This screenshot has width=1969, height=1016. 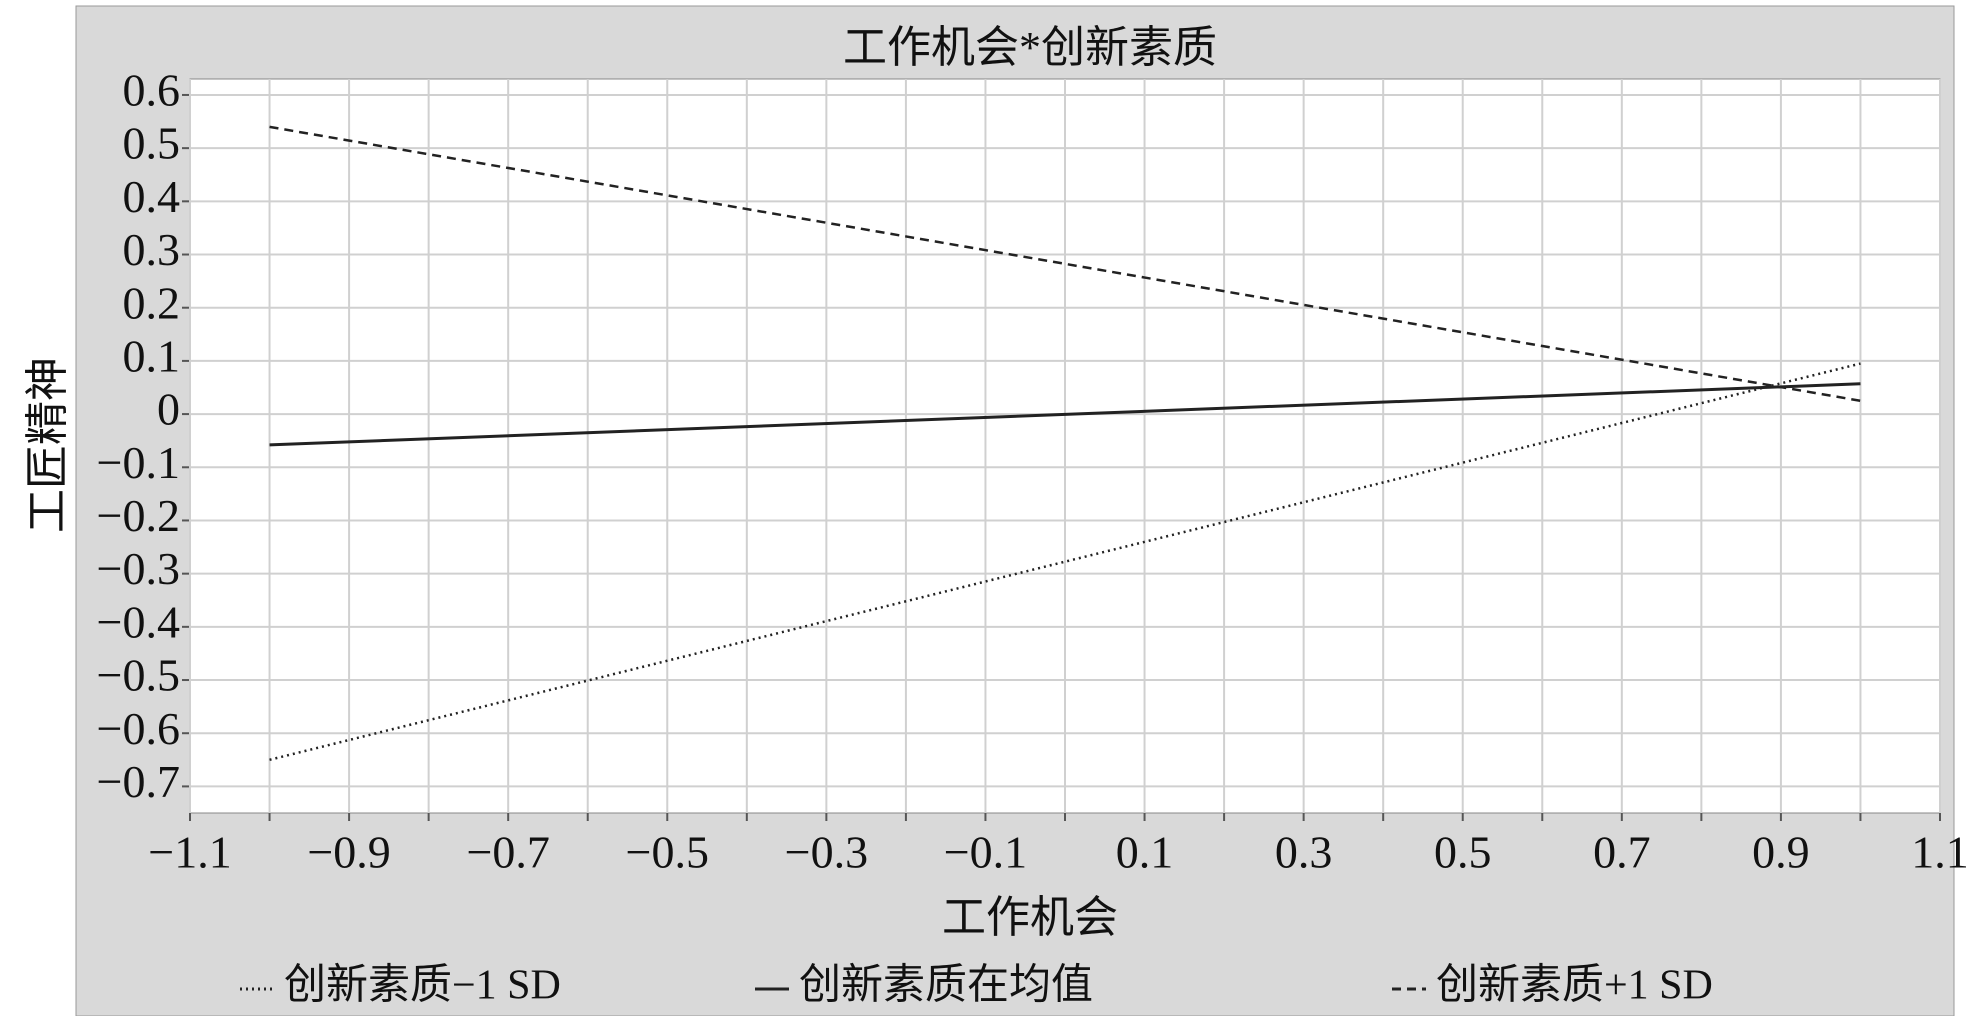 I want to click on x-tick-label: −0.7, so click(x=507, y=852).